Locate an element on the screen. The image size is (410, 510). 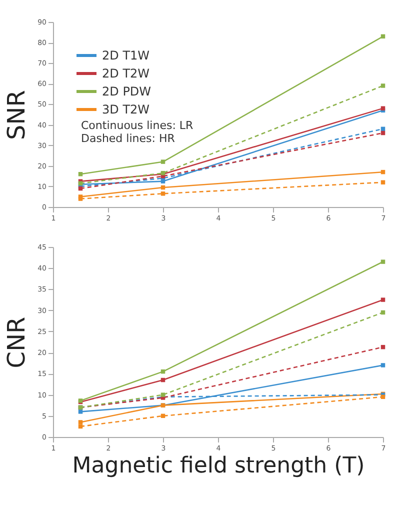
legend-label: 3D T2W is located at coordinates (126, 109).